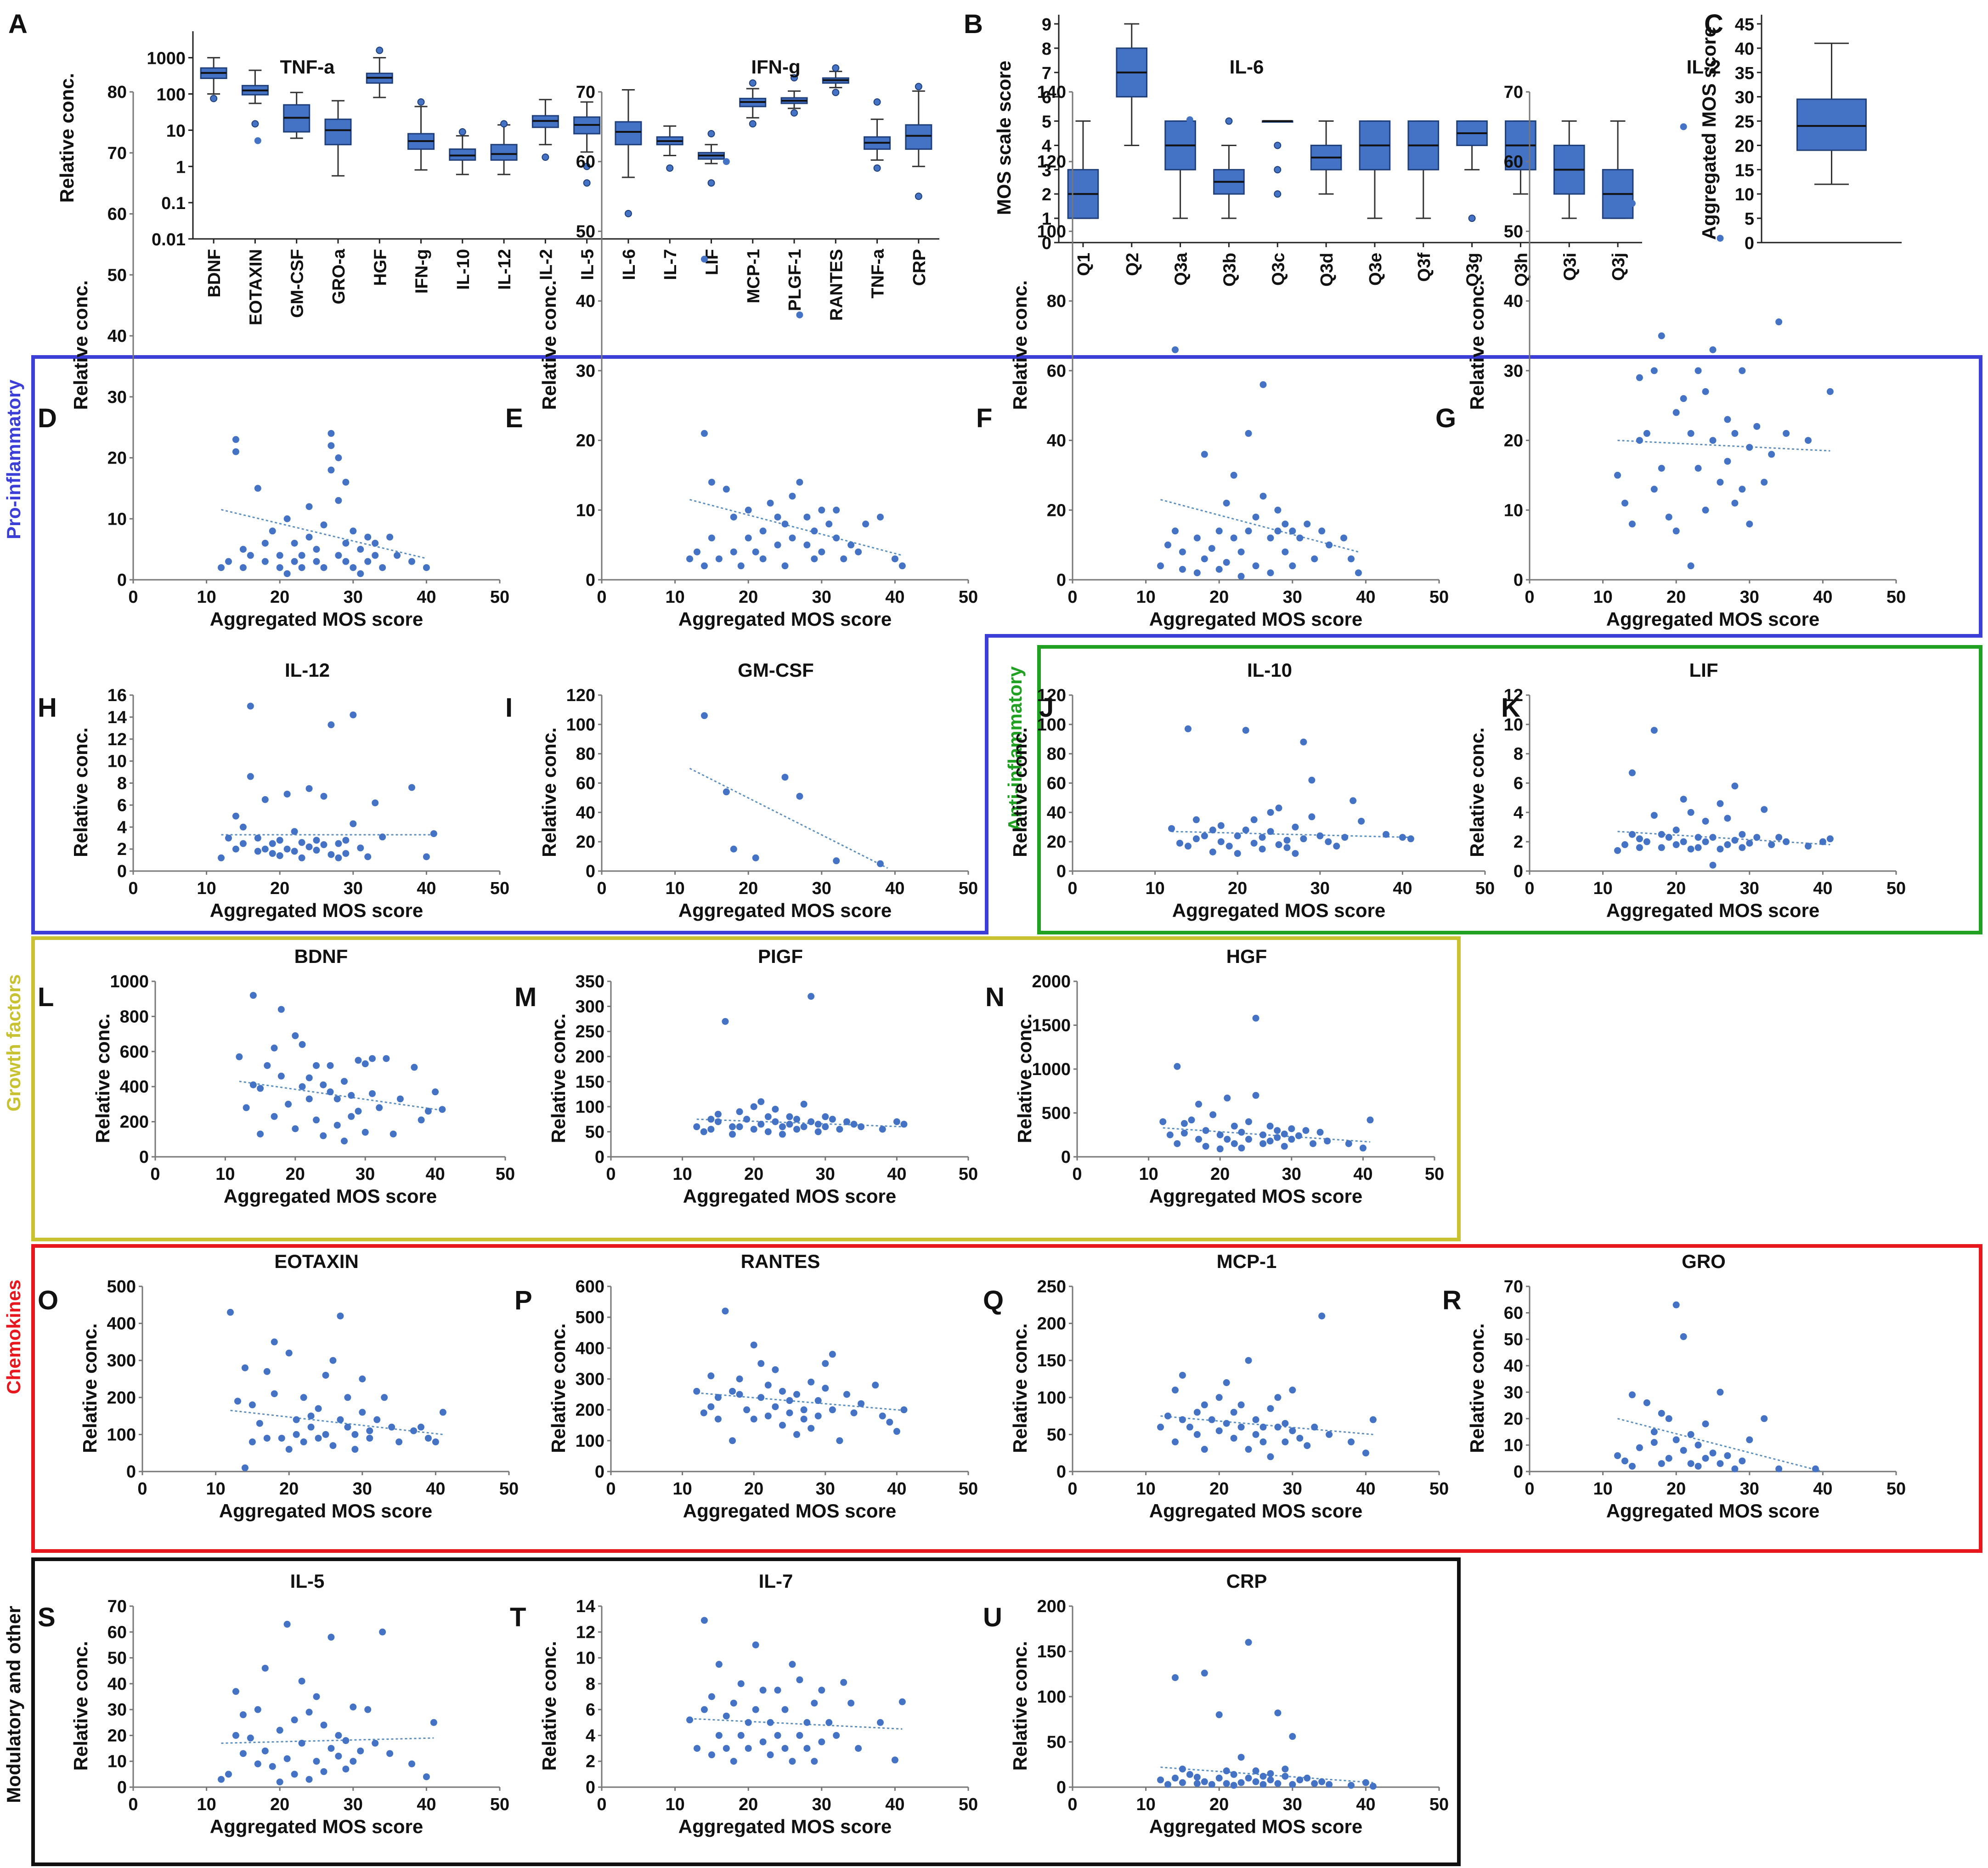 The image size is (1988, 1868). What do you see at coordinates (1051, 1697) in the screenshot?
I see `y-tick-label: 100` at bounding box center [1051, 1697].